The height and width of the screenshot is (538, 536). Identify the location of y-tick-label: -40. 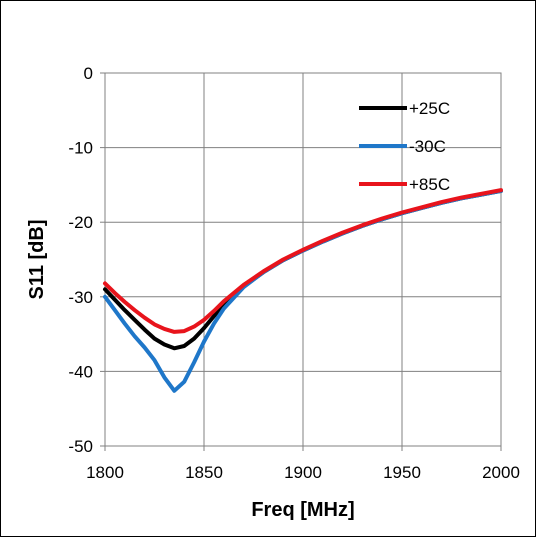
(80, 371).